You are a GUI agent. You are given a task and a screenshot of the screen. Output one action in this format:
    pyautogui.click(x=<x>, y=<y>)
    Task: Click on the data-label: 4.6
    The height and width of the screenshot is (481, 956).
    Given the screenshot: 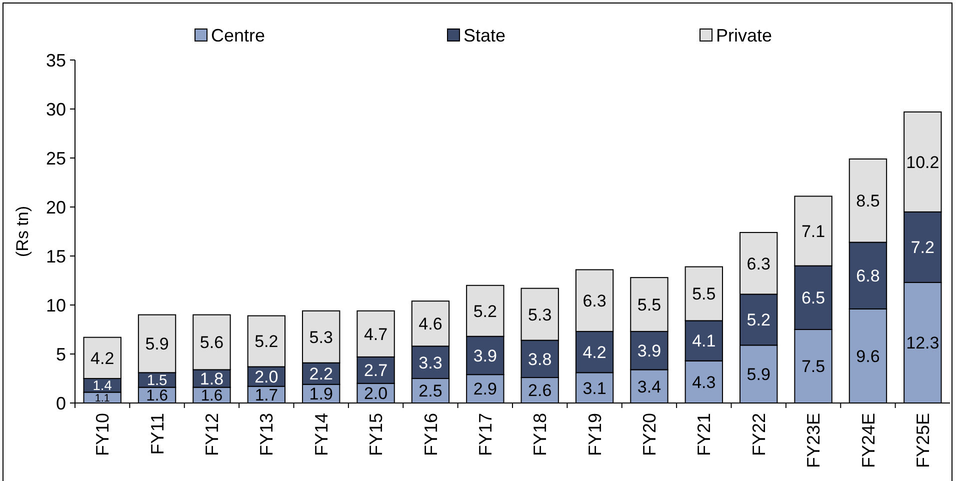 What is the action you would take?
    pyautogui.click(x=430, y=324)
    